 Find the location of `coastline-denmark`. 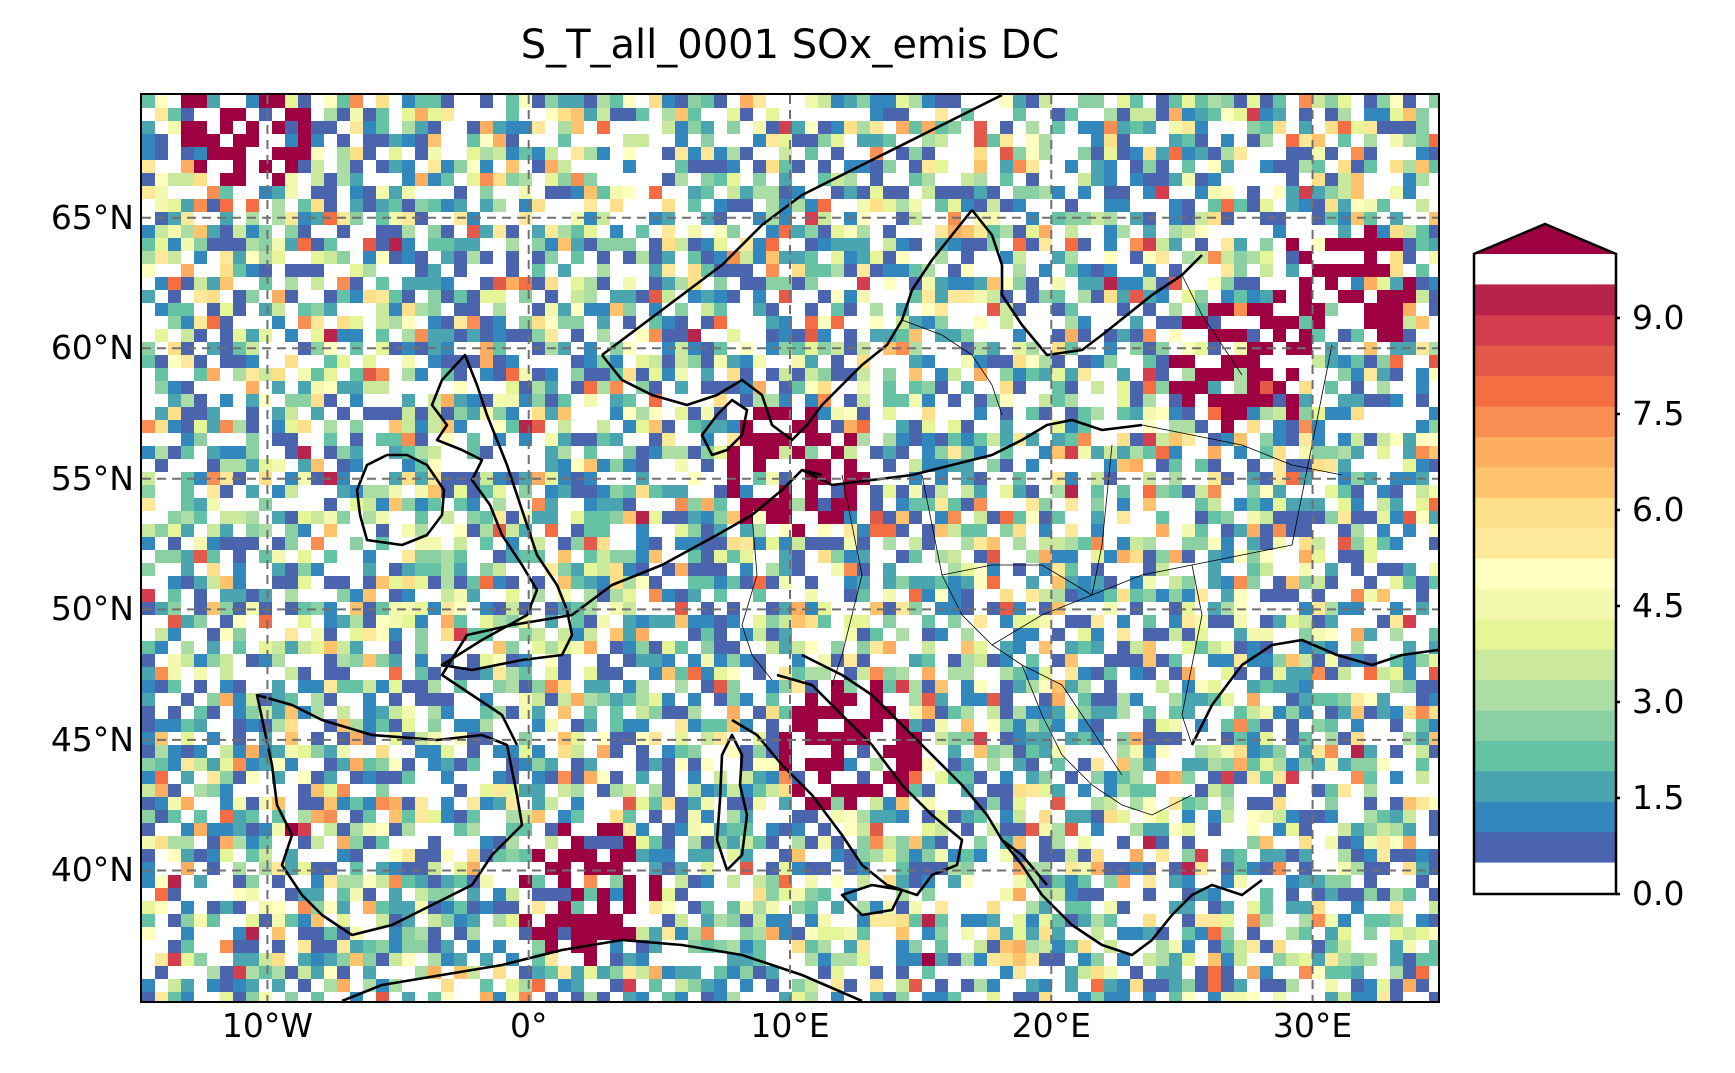

coastline-denmark is located at coordinates (724, 427).